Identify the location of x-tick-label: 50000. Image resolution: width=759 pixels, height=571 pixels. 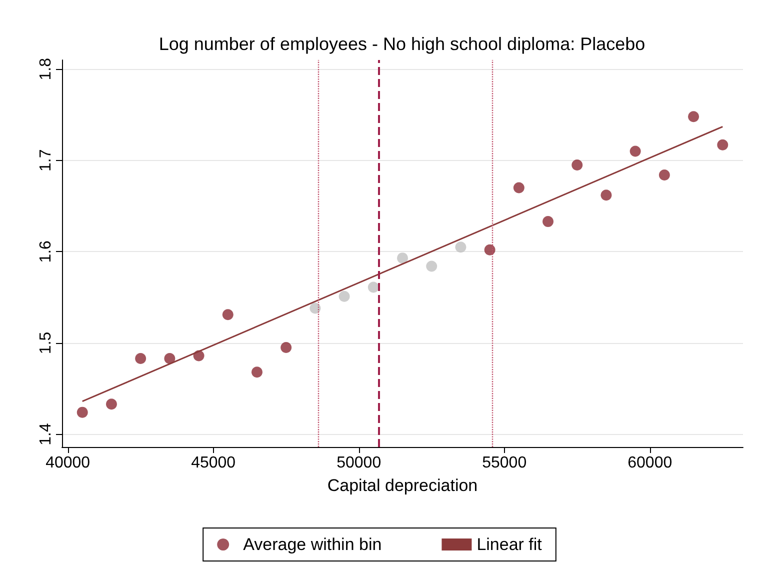
(359, 463).